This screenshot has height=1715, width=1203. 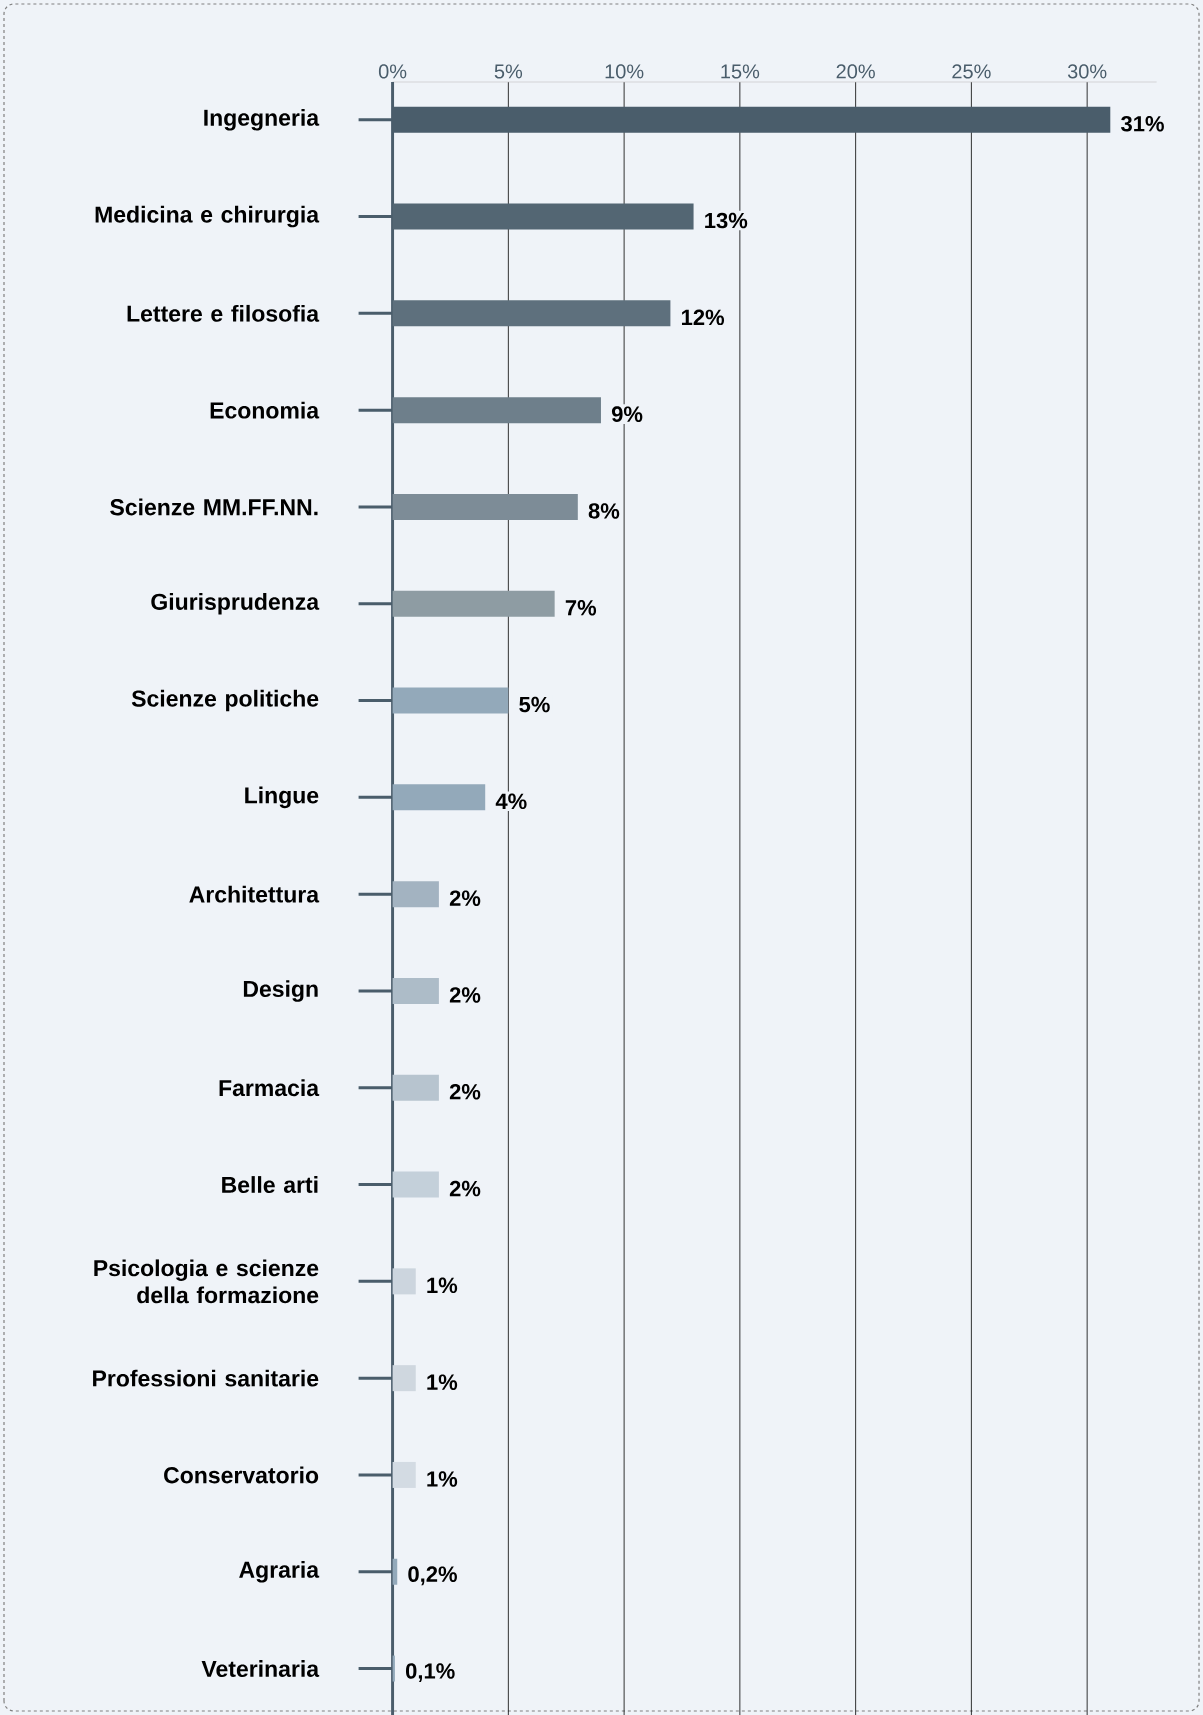 I want to click on data-label: 4%, so click(x=511, y=801).